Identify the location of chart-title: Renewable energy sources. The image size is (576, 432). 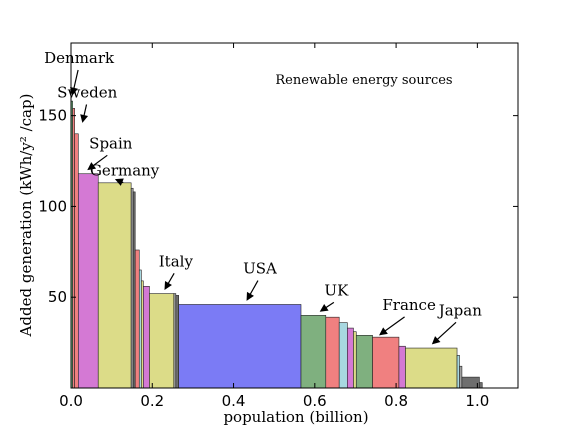
(363, 80).